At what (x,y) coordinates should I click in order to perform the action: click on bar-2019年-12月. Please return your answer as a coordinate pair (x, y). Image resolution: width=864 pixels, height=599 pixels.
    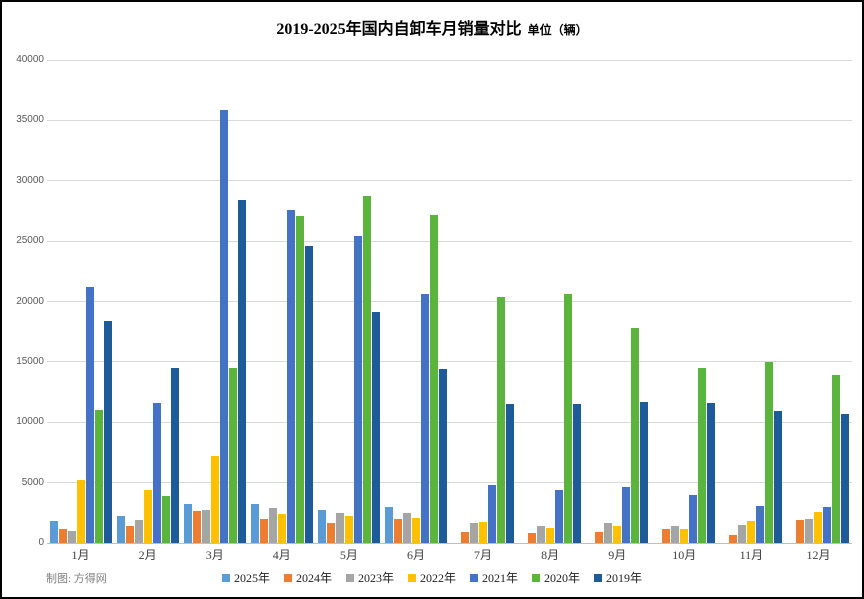
    Looking at the image, I should click on (845, 478).